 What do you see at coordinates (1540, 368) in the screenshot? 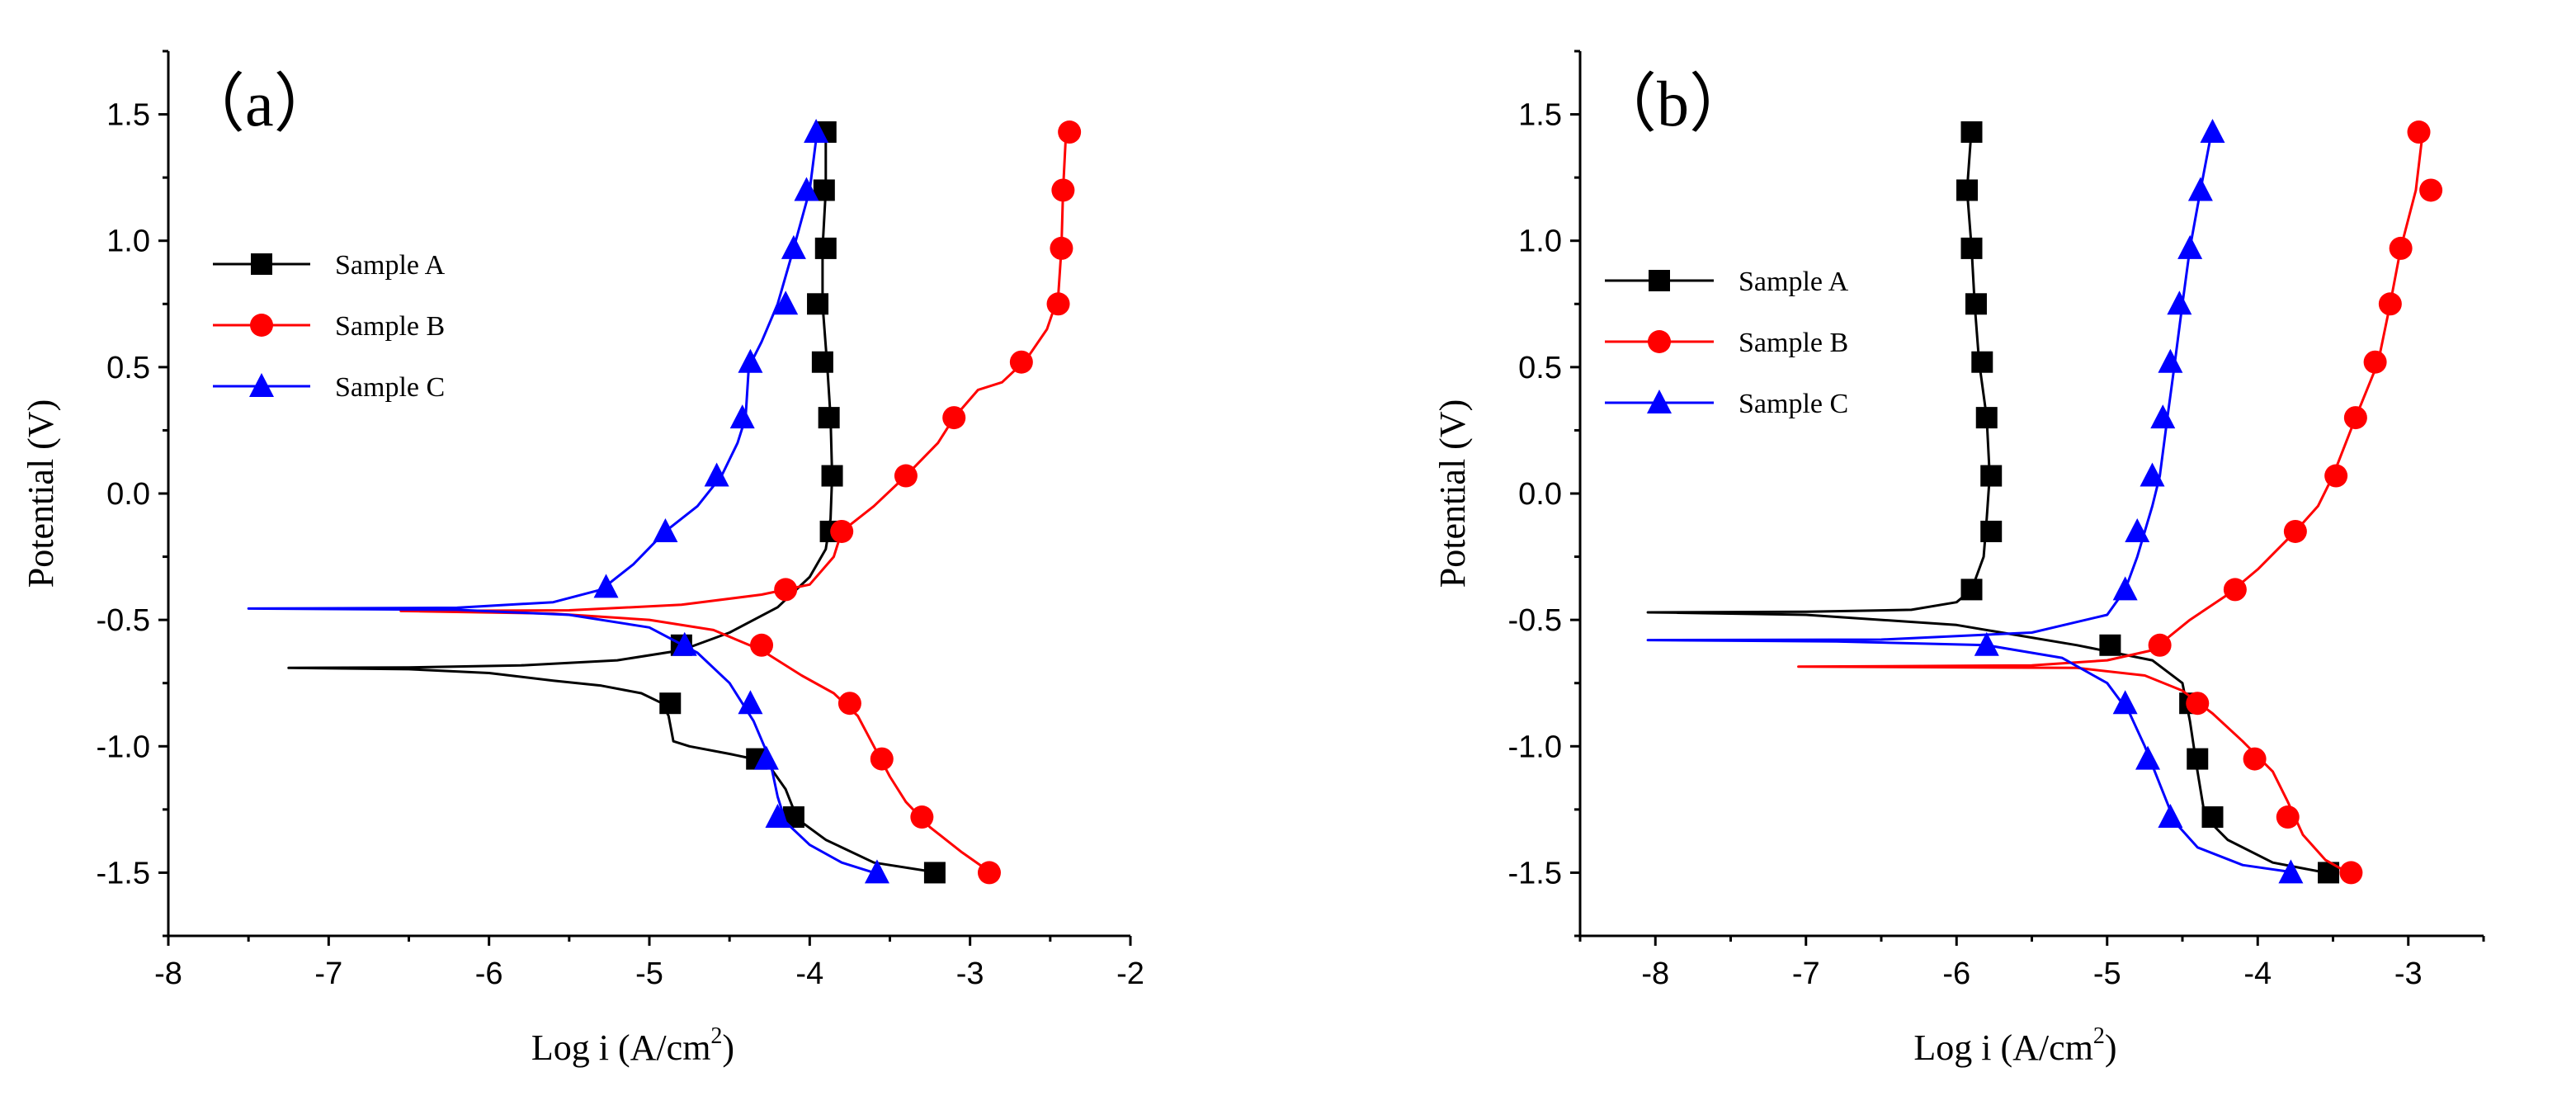
I see `y-tick-label: 0.5` at bounding box center [1540, 368].